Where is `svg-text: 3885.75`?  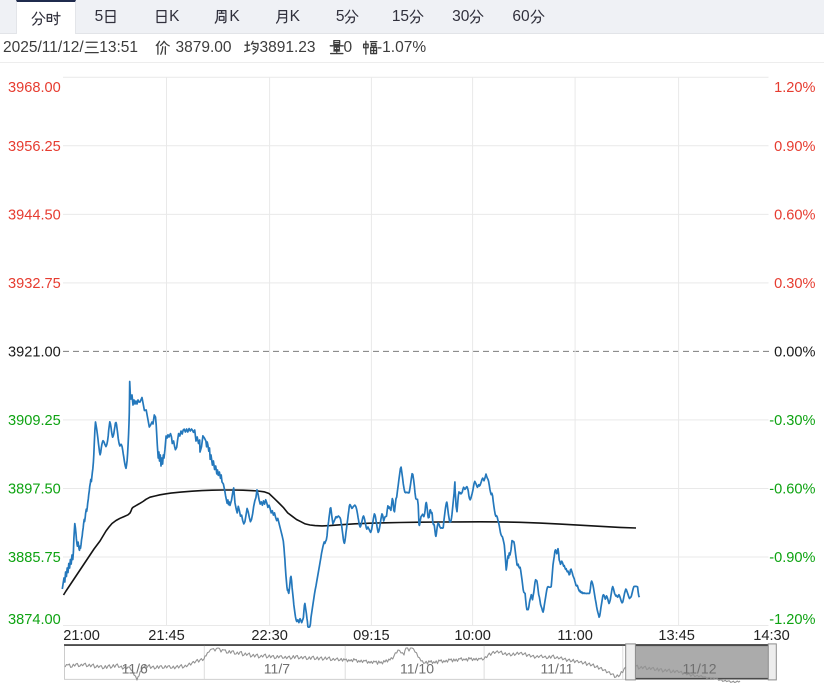 svg-text: 3885.75 is located at coordinates (34, 558).